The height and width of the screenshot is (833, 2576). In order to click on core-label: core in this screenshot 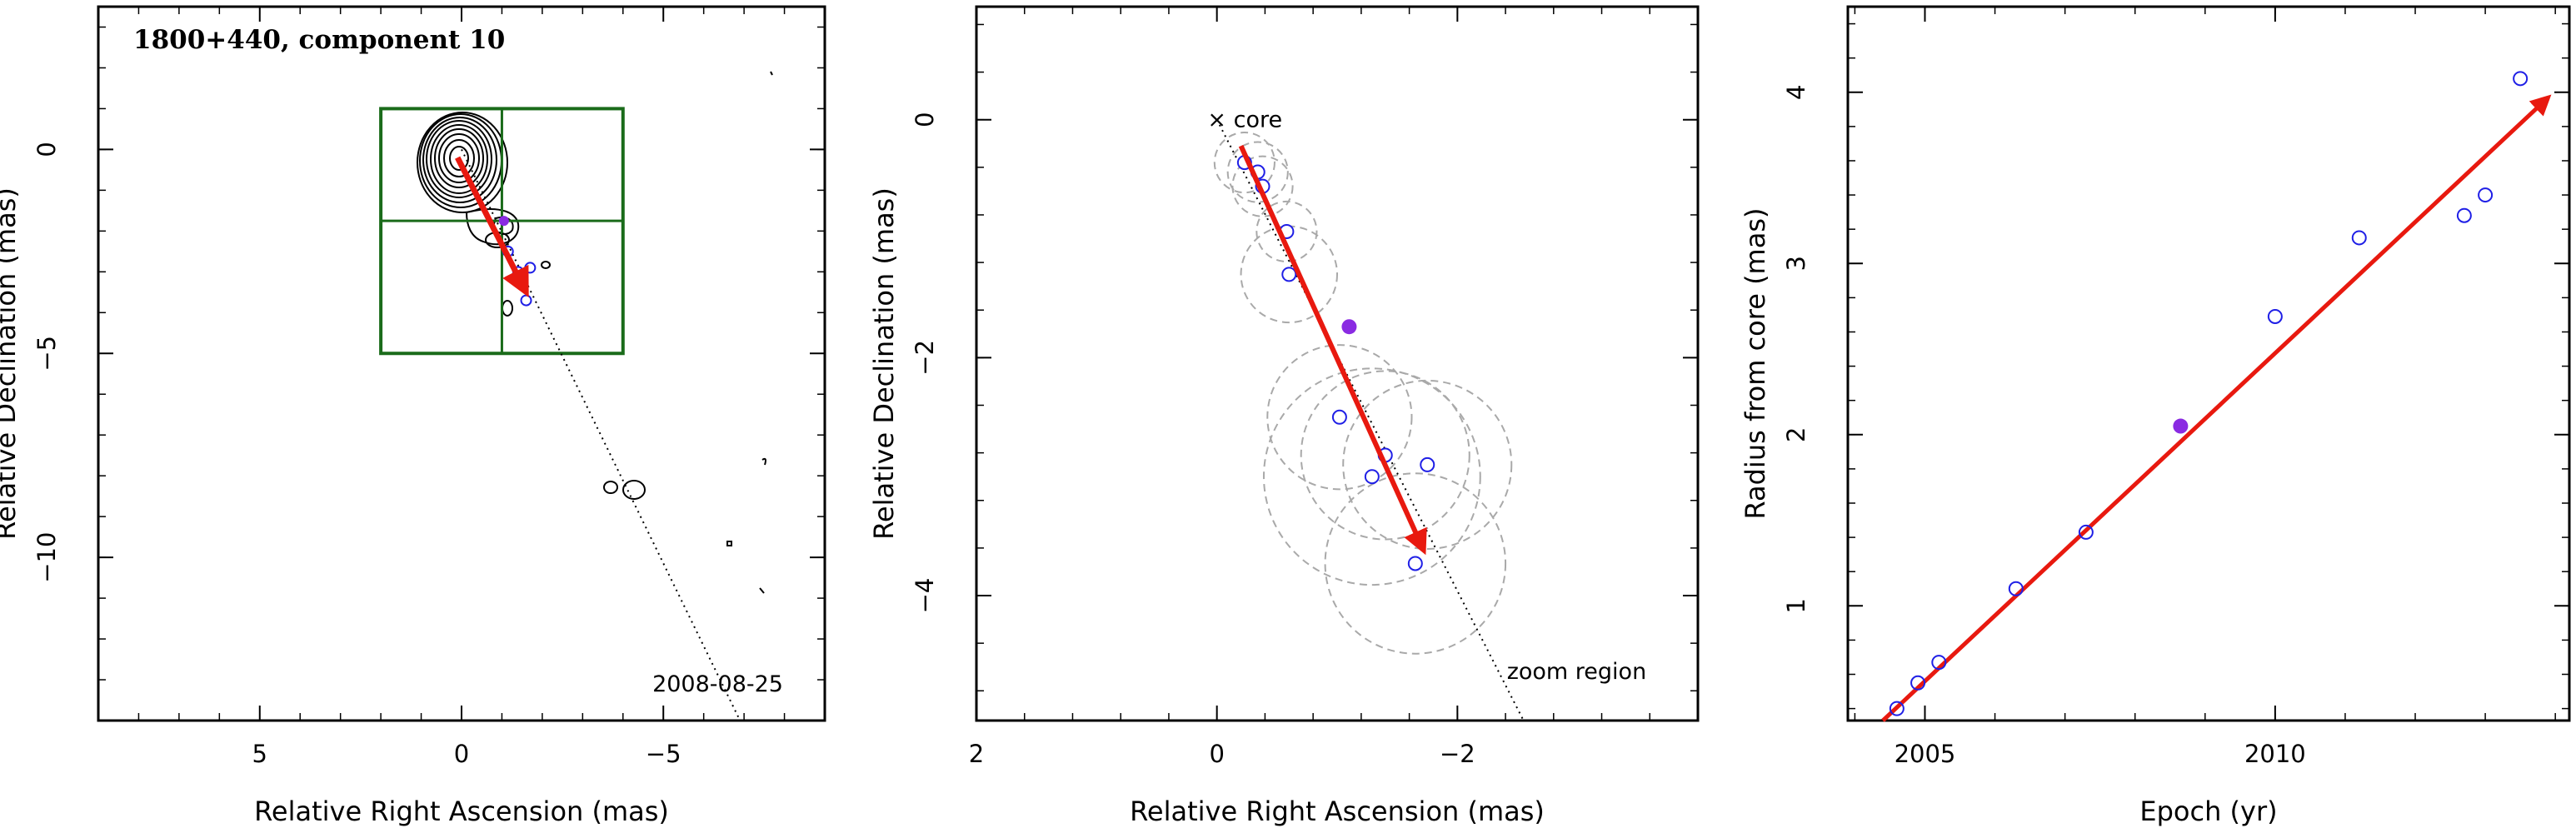, I will do `click(1258, 120)`.